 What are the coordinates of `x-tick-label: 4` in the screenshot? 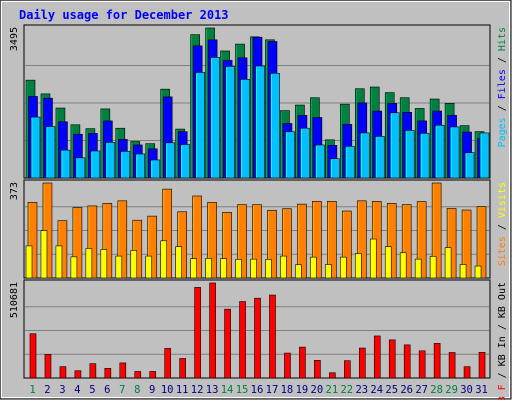 It's located at (77, 390).